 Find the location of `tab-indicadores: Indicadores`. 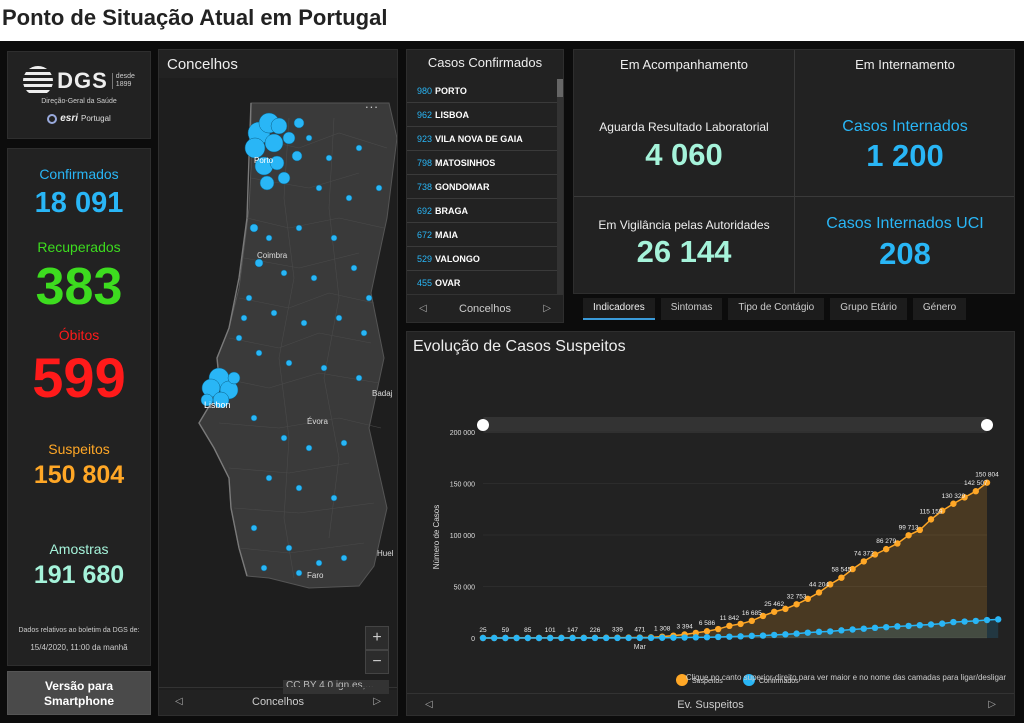

tab-indicadores: Indicadores is located at coordinates (619, 309).